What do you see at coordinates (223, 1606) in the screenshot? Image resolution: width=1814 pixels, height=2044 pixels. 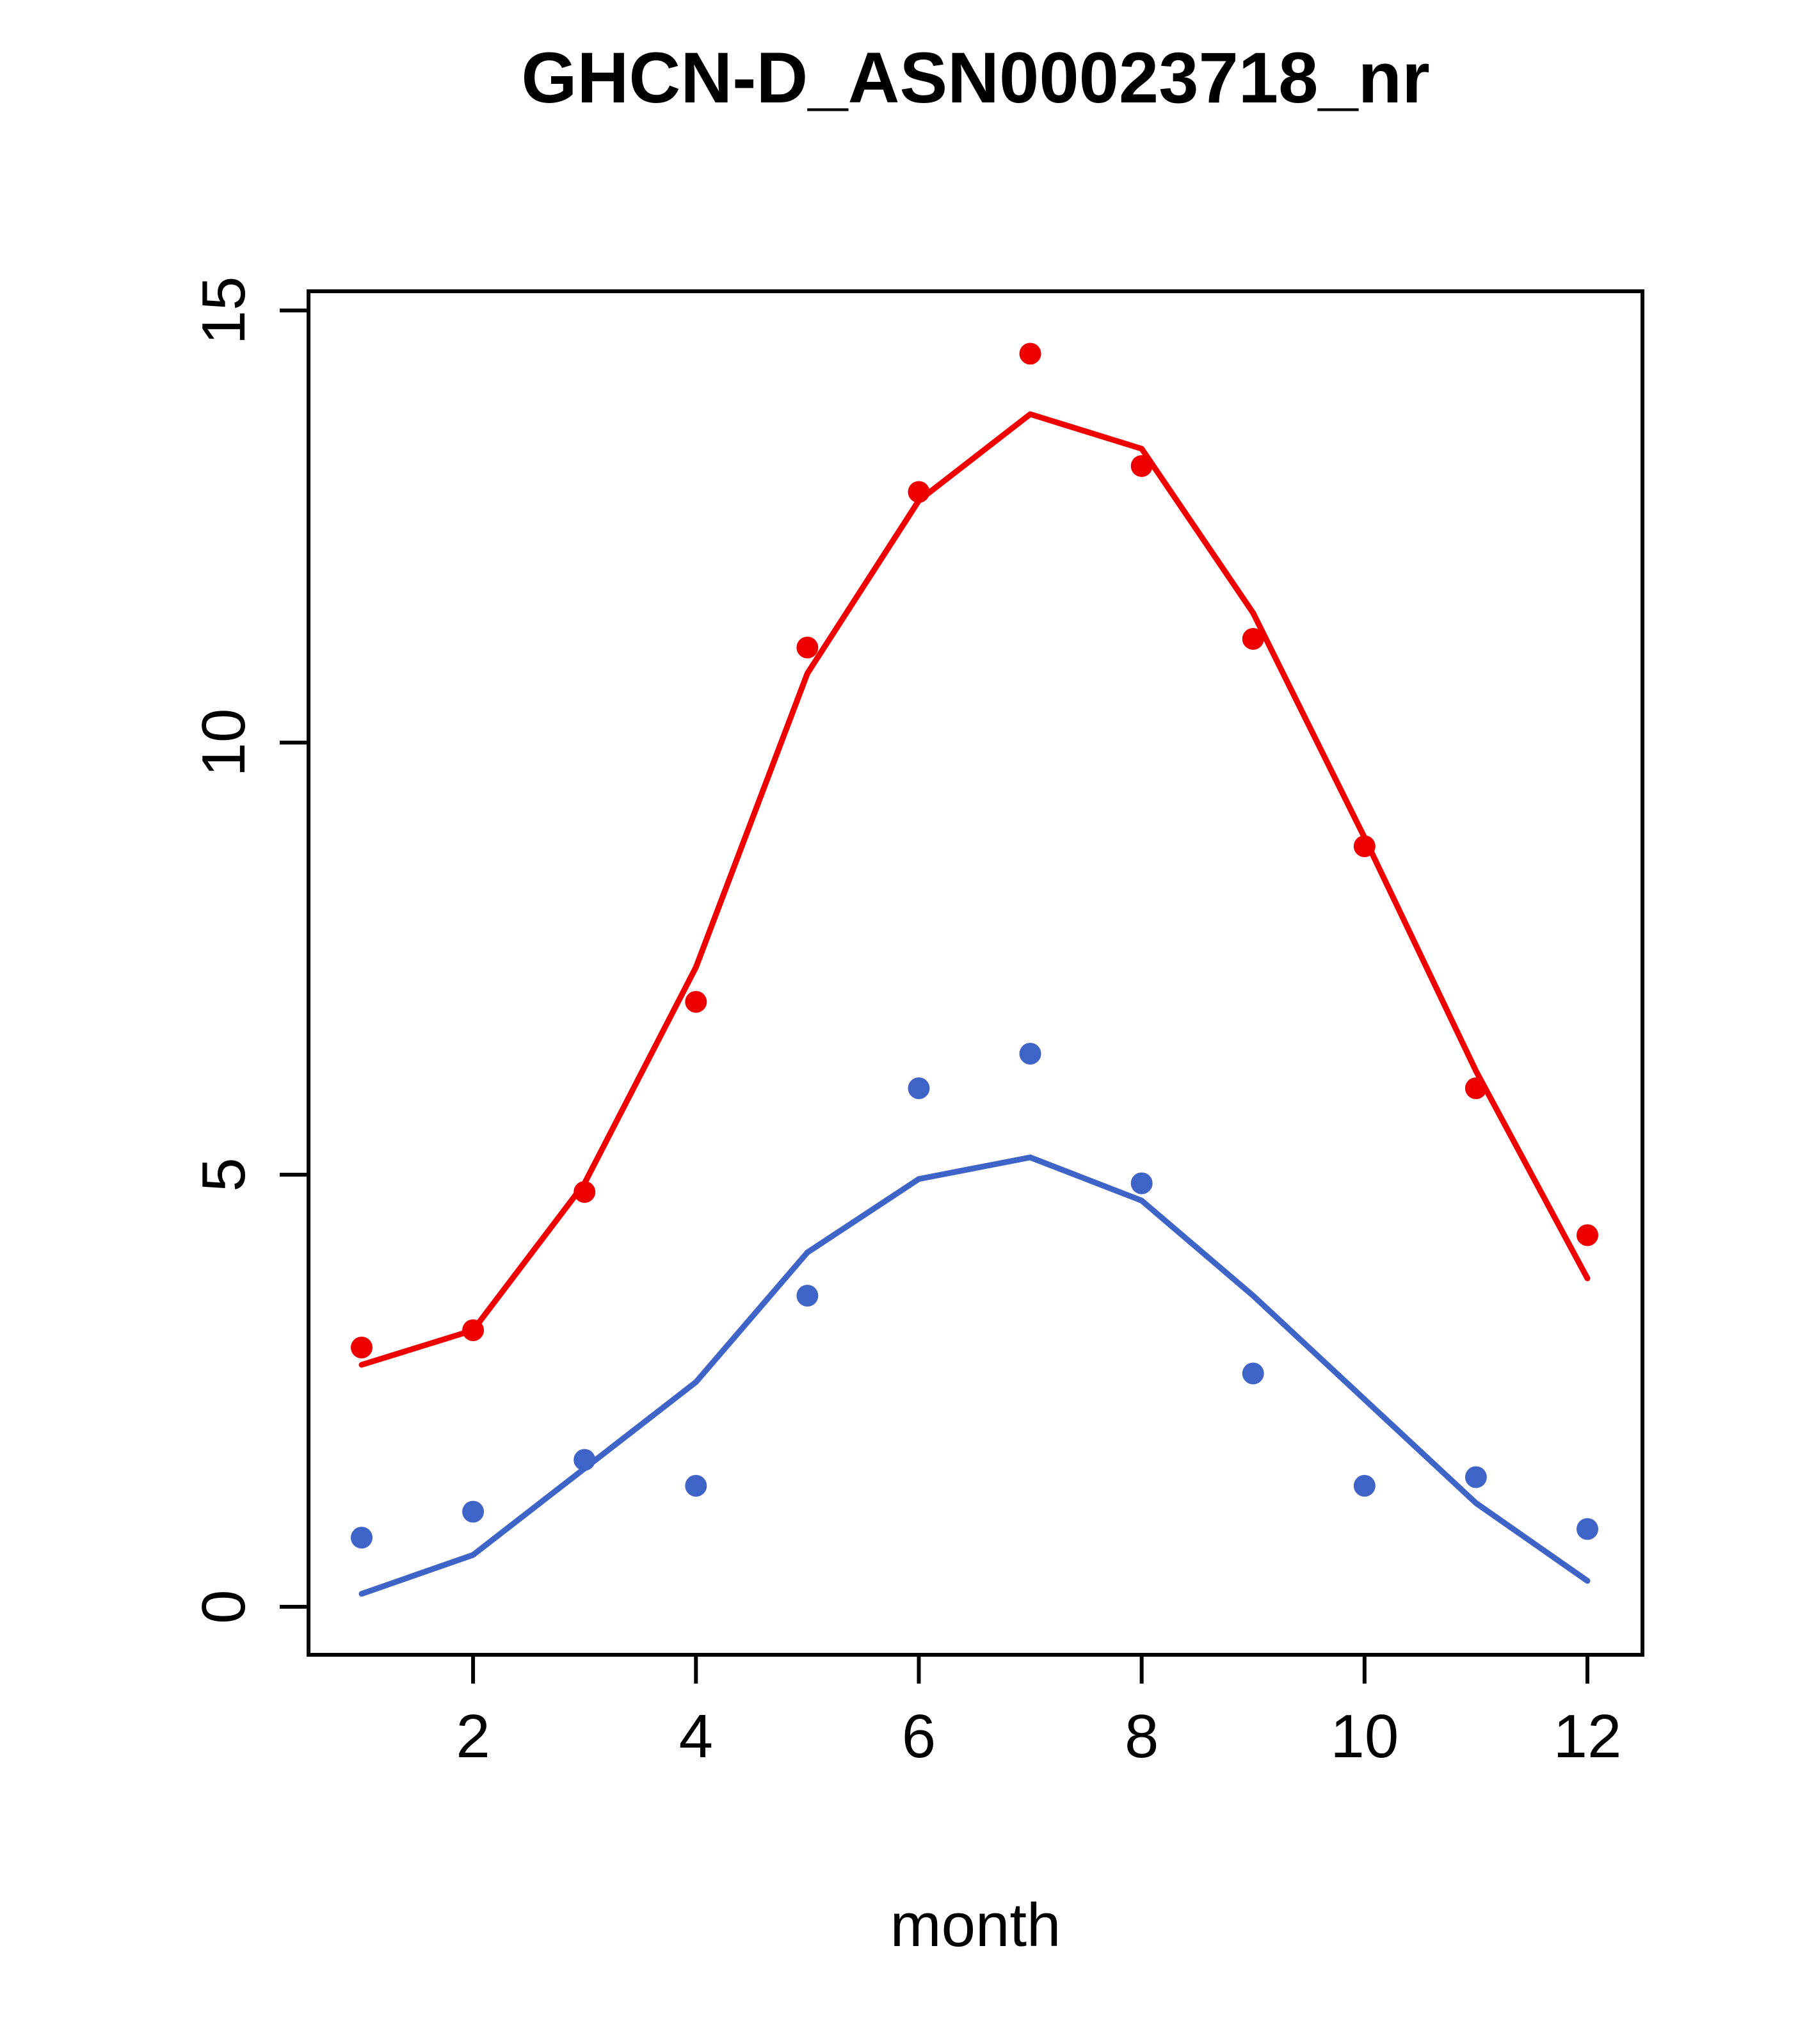 I see `y-tick-label: 0` at bounding box center [223, 1606].